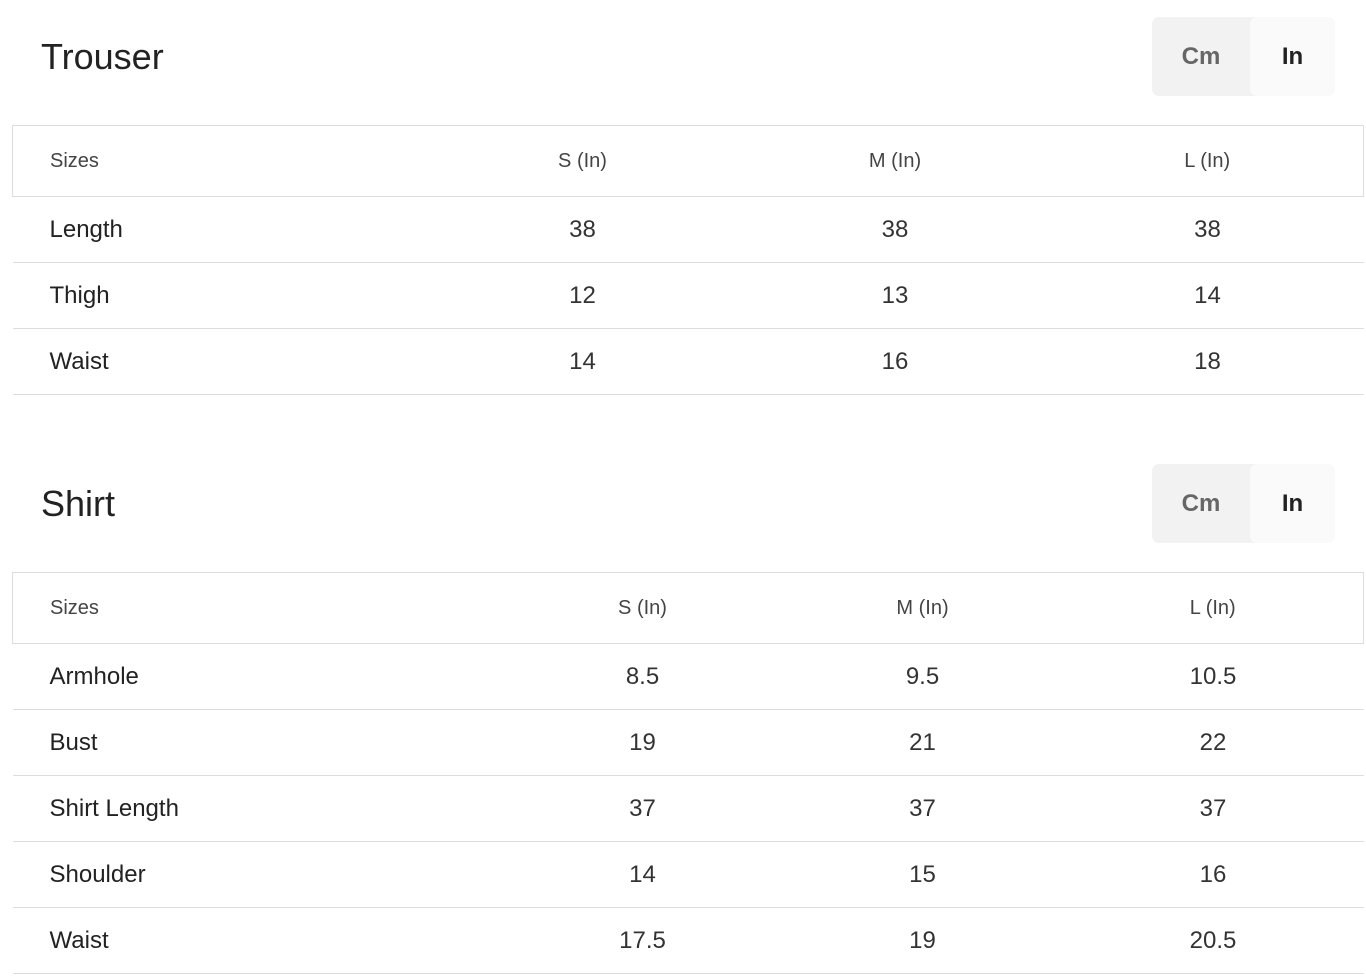 Image resolution: width=1366 pixels, height=978 pixels. What do you see at coordinates (582, 295) in the screenshot?
I see `size-value: 12` at bounding box center [582, 295].